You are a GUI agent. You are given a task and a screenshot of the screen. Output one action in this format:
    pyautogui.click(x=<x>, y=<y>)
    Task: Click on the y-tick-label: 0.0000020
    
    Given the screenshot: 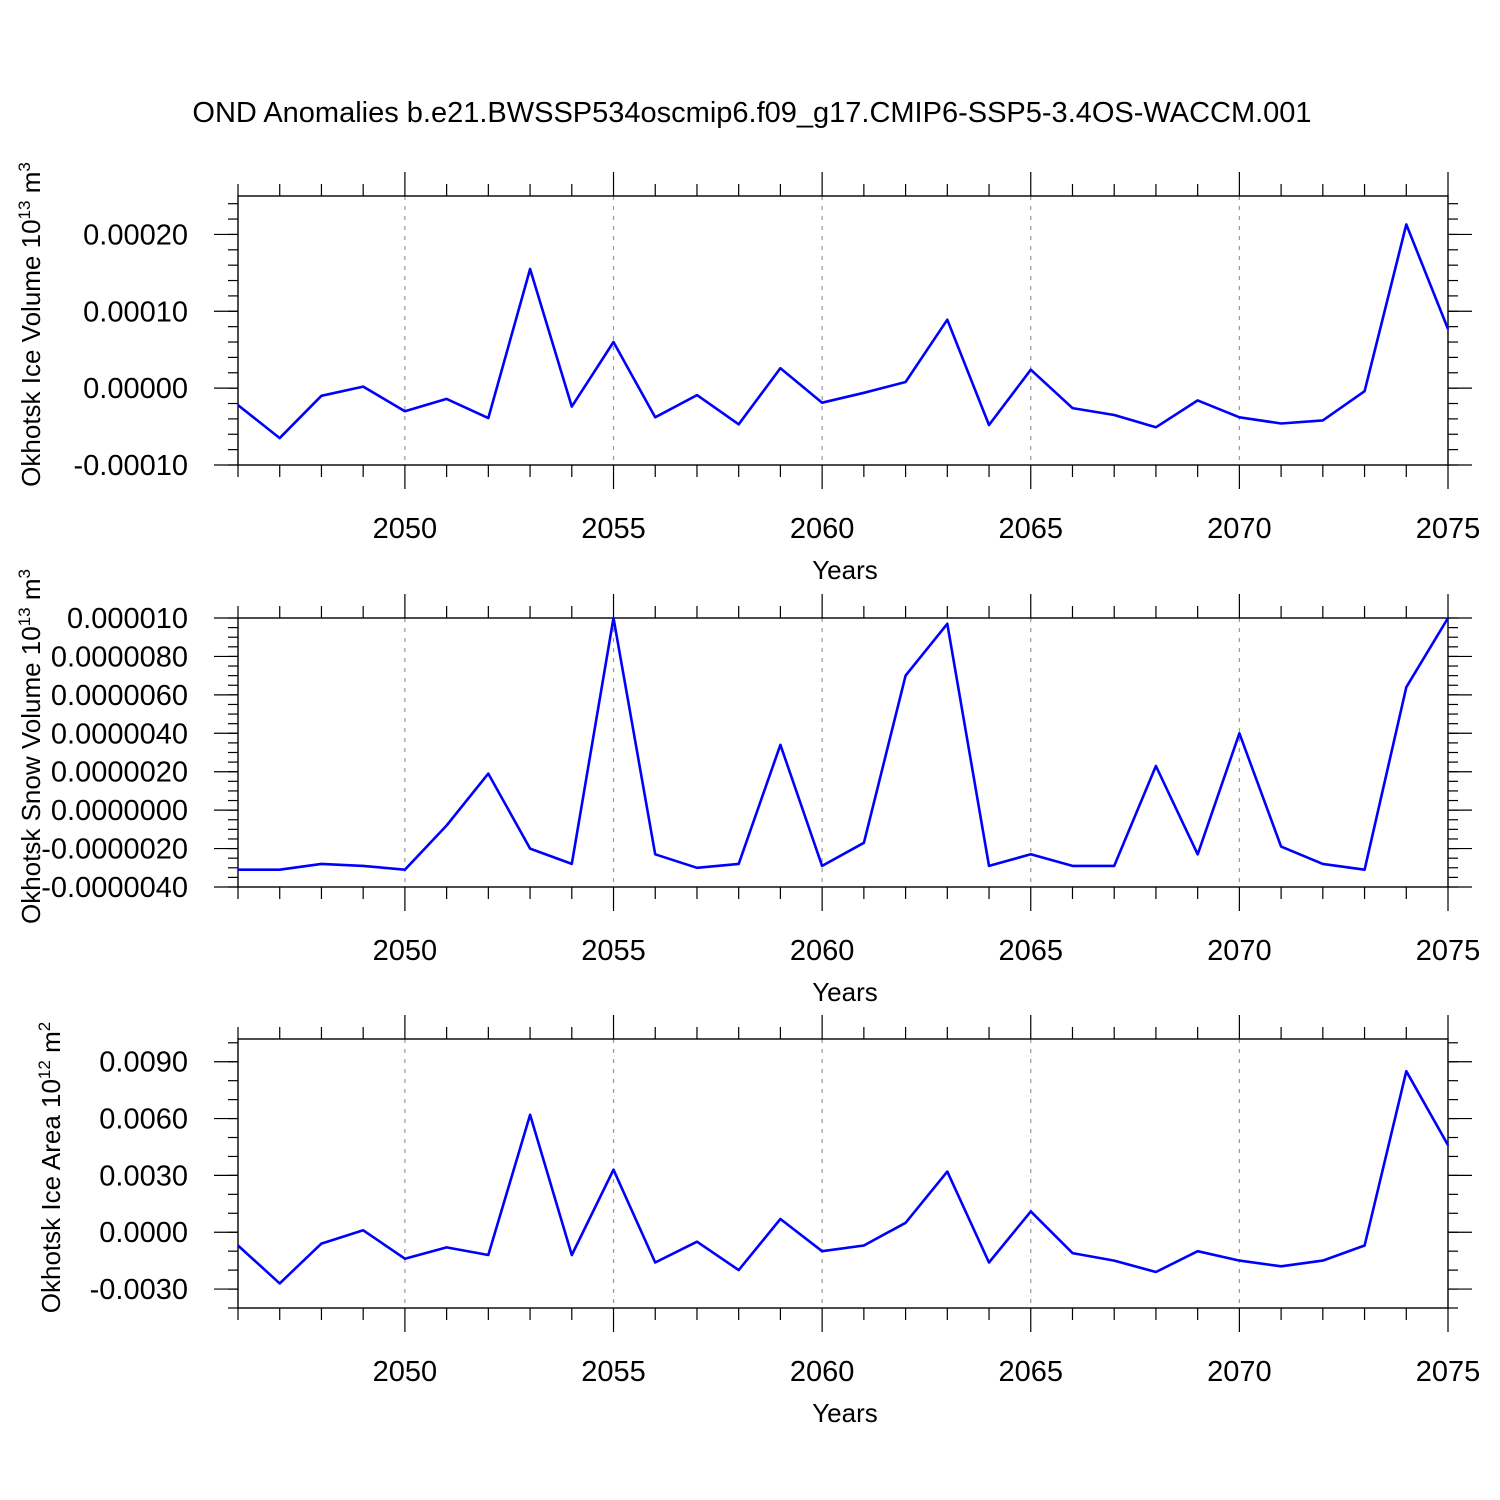 What is the action you would take?
    pyautogui.click(x=119, y=773)
    